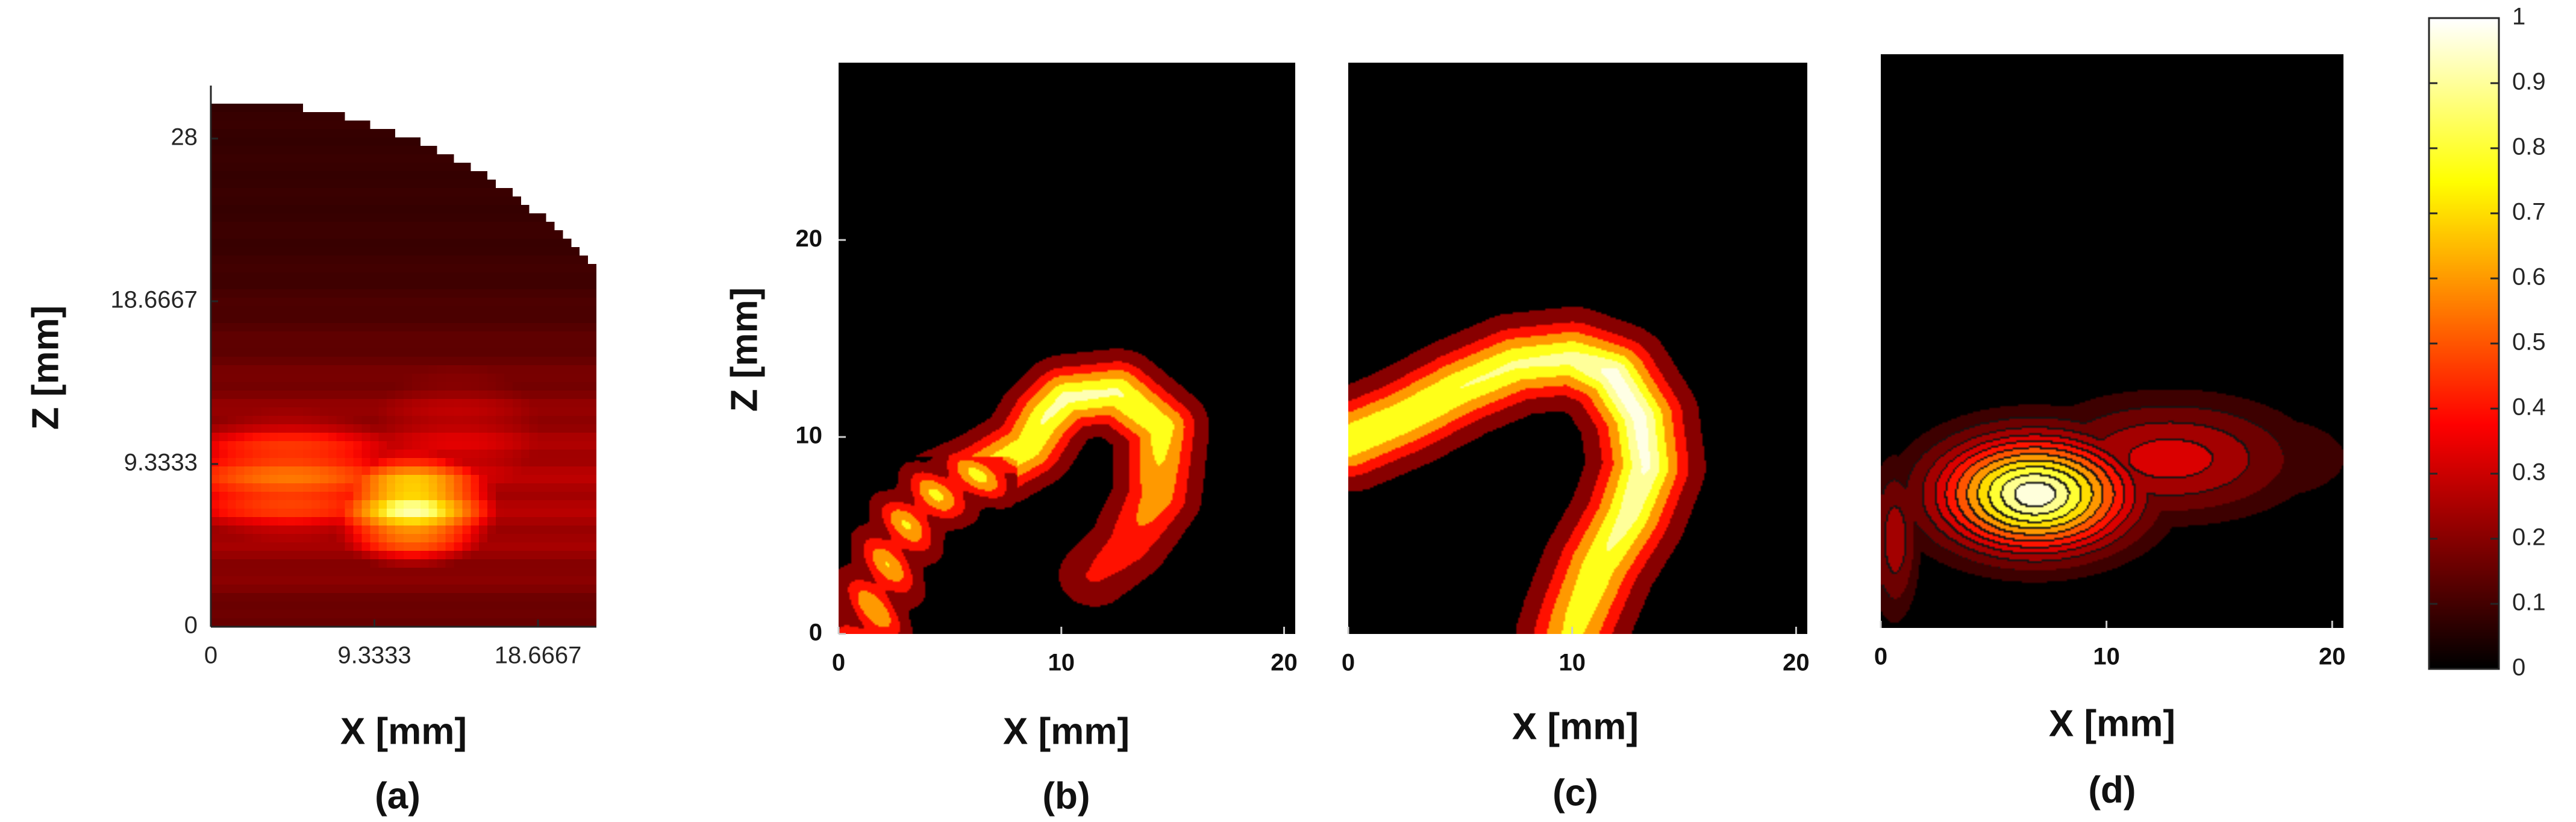 The width and height of the screenshot is (2576, 822). Describe the element at coordinates (2112, 341) in the screenshot. I see `heatmap-image-d` at that location.